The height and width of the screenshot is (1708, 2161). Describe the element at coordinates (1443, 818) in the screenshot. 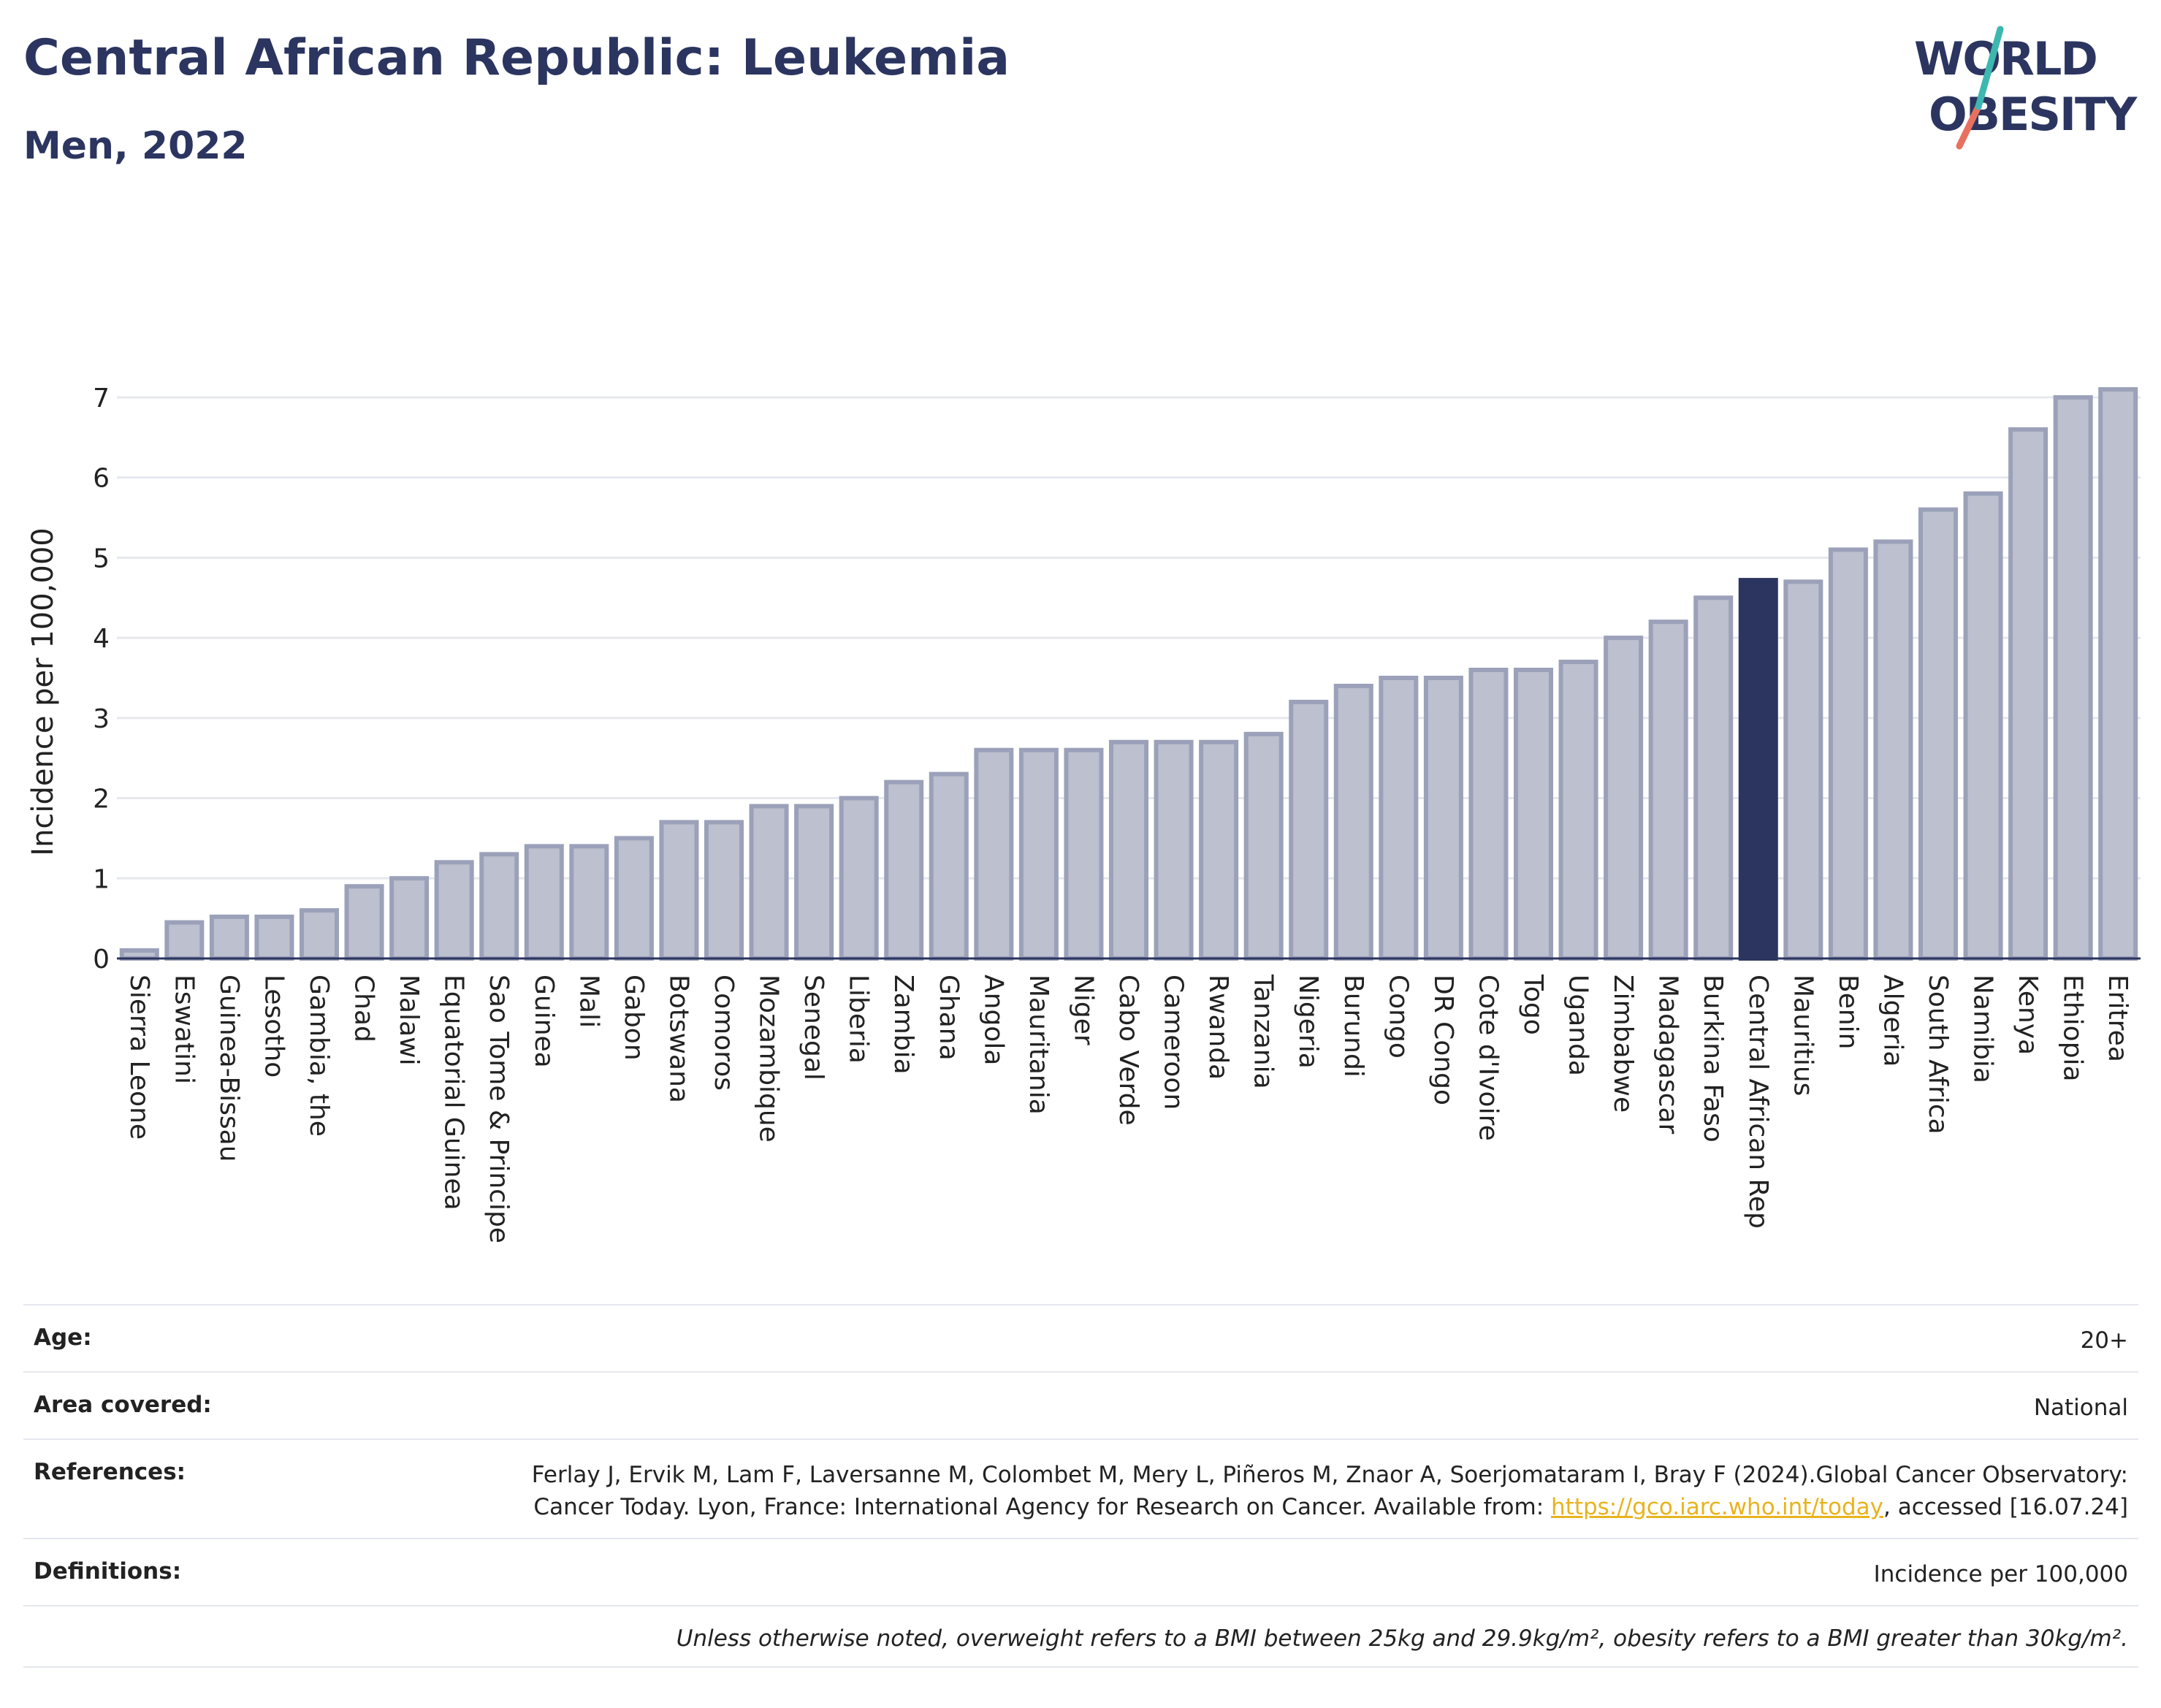

I see `bar-dr-congo` at that location.